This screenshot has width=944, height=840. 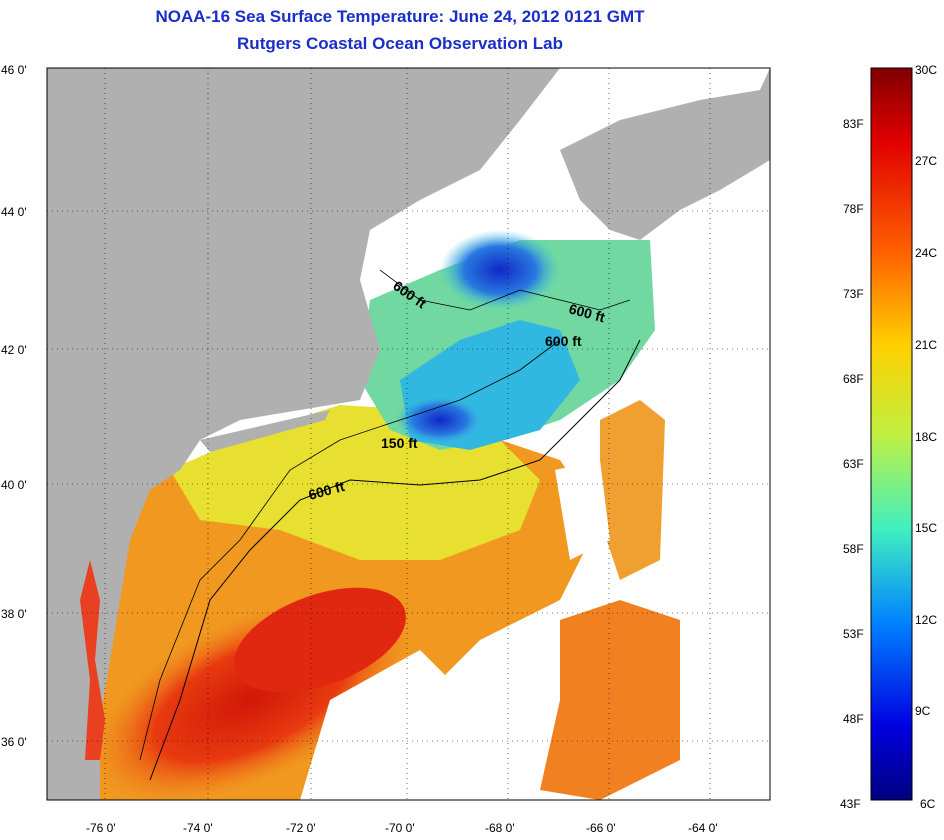 I want to click on colorbar-celsius-label: 21C, so click(x=926, y=345).